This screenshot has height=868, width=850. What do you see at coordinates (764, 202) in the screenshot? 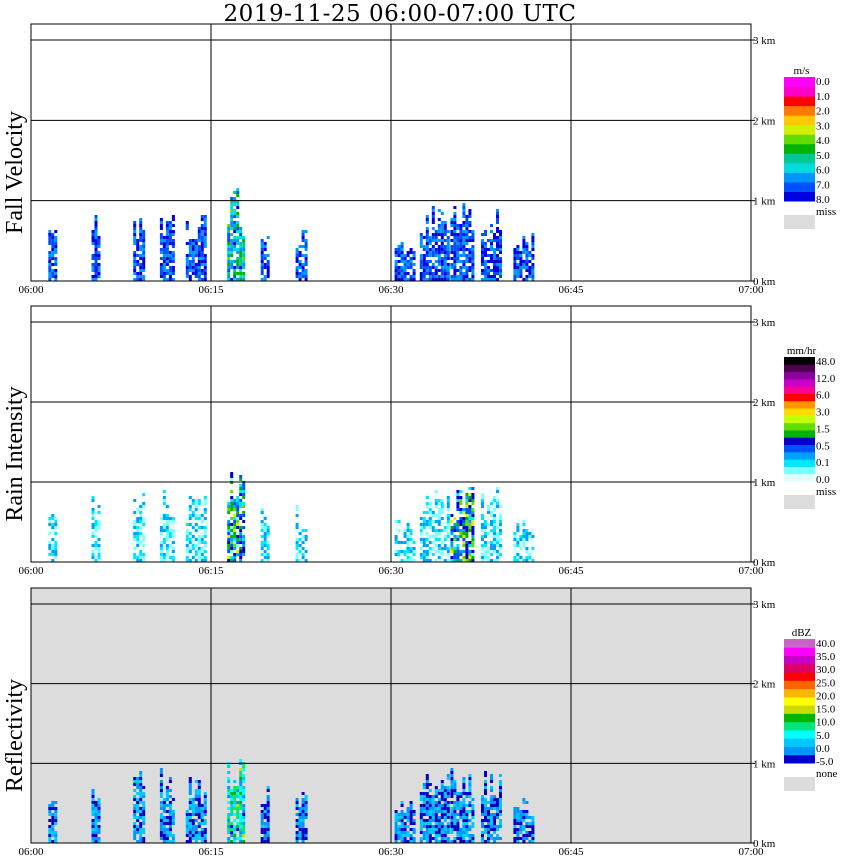
I see `y-tick-label: 1 km` at bounding box center [764, 202].